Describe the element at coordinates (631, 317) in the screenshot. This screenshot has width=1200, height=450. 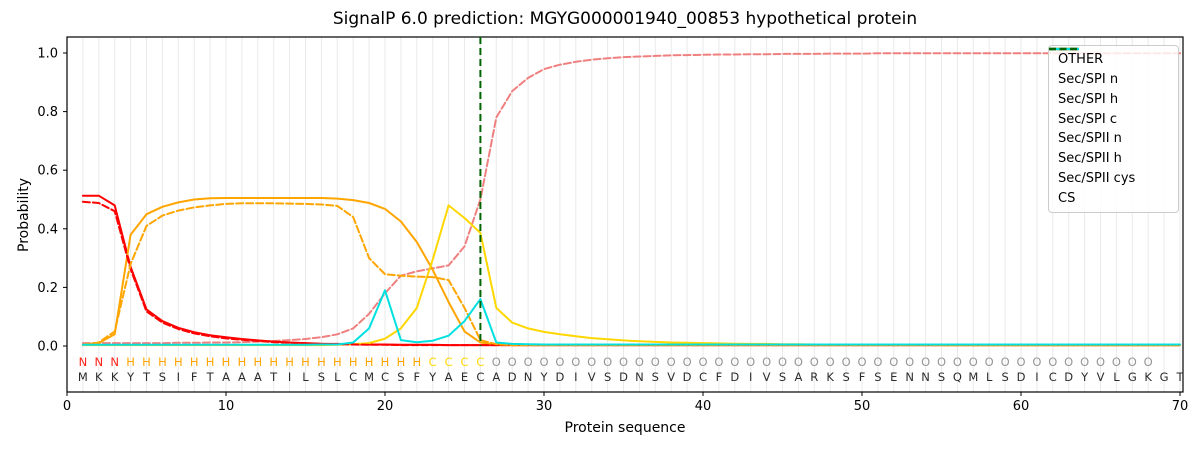
I see `series-line-sec-spii-cys` at that location.